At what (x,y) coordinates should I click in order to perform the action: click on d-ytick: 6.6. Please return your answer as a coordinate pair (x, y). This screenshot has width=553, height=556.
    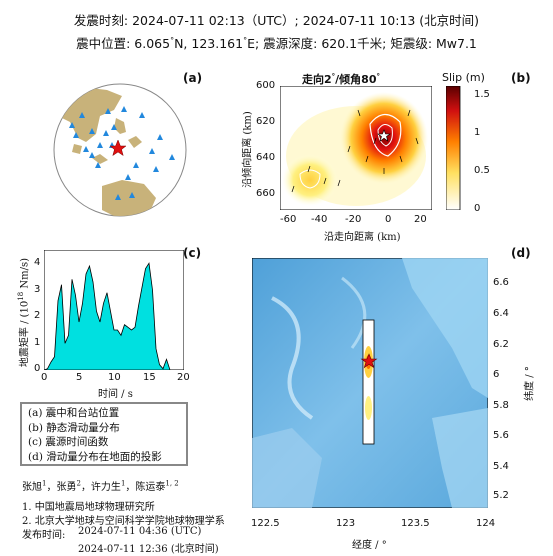
    Looking at the image, I should click on (501, 282).